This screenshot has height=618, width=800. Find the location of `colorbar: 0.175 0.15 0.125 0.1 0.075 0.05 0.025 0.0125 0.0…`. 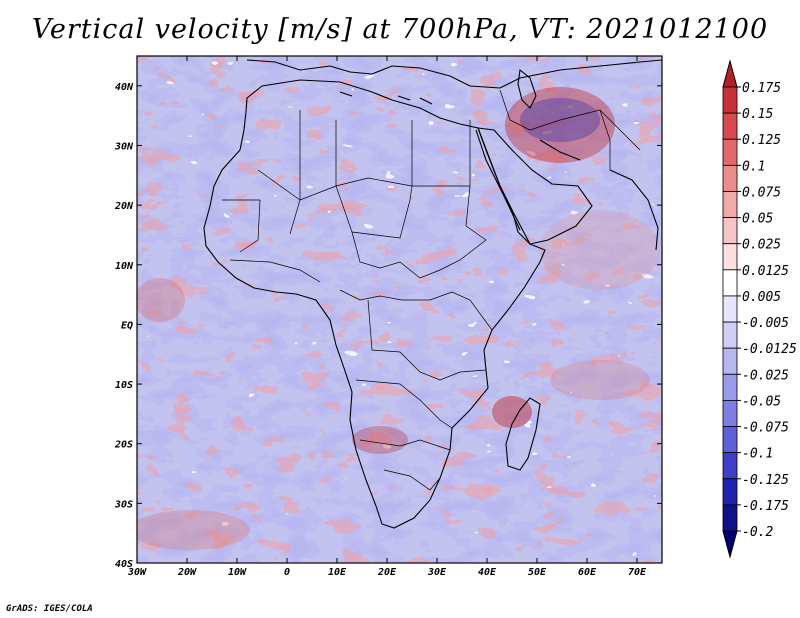

colorbar: 0.175 0.15 0.125 0.1 0.075 0.05 0.025 0.0125 0.0… is located at coordinates (759, 309).